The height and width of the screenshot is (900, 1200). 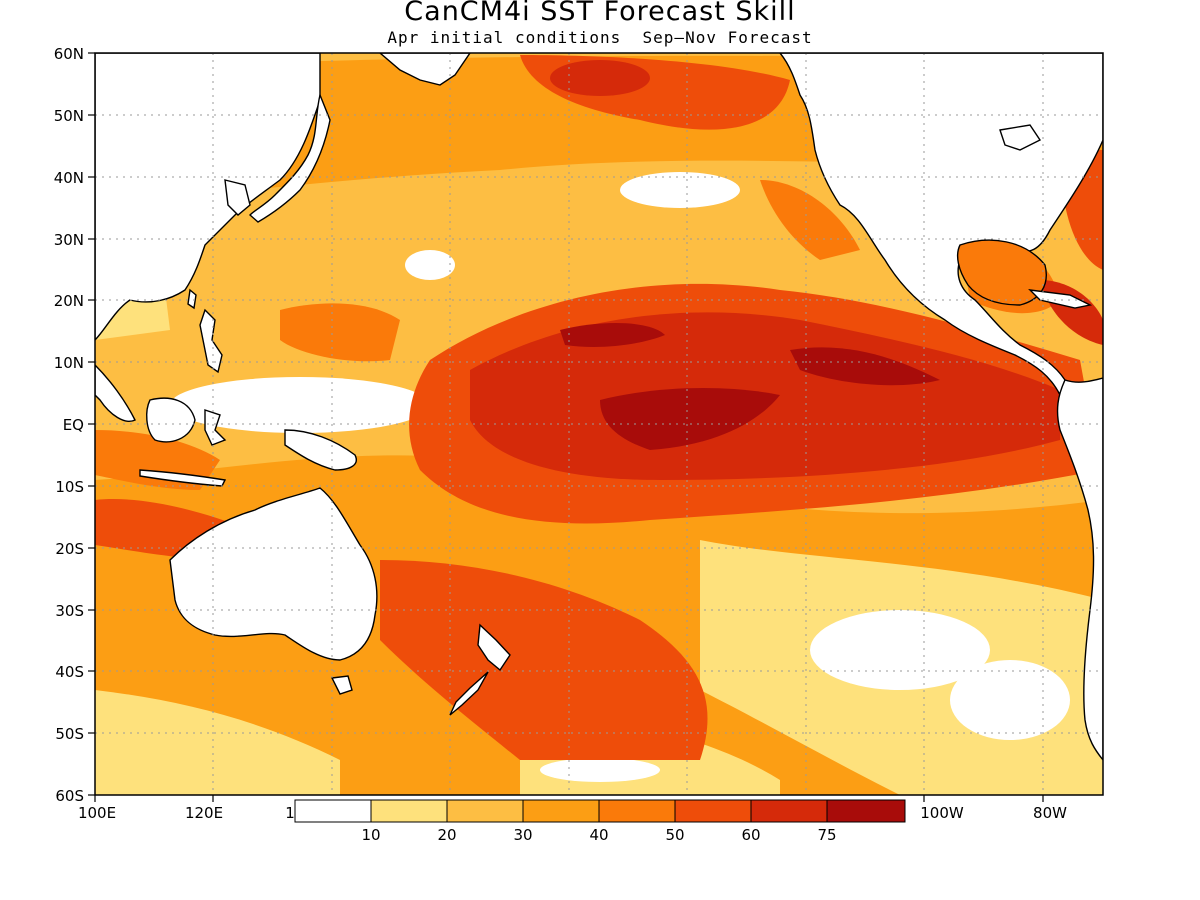 I want to click on lon-label: 1, so click(x=290, y=813).